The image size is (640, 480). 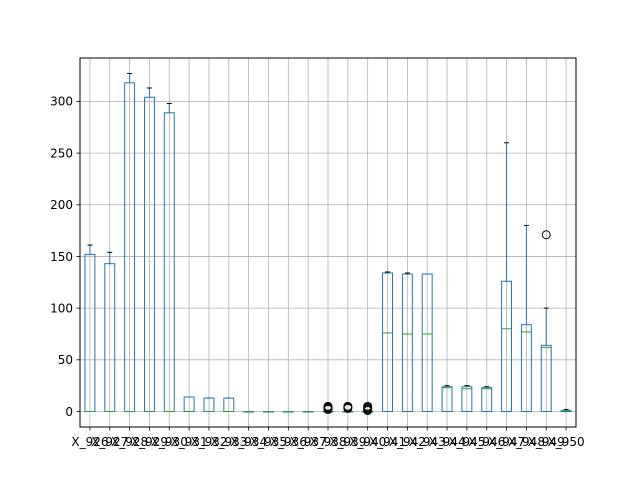 What do you see at coordinates (387, 442) in the screenshot?
I see `x-tick-label: X_941` at bounding box center [387, 442].